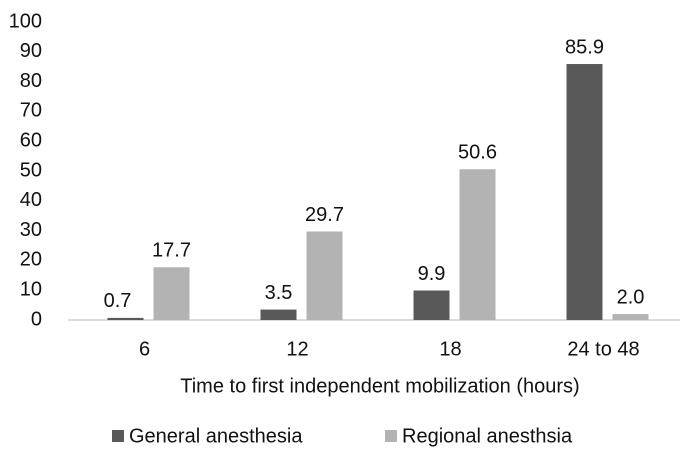  I want to click on value-label: 17.7, so click(171, 251).